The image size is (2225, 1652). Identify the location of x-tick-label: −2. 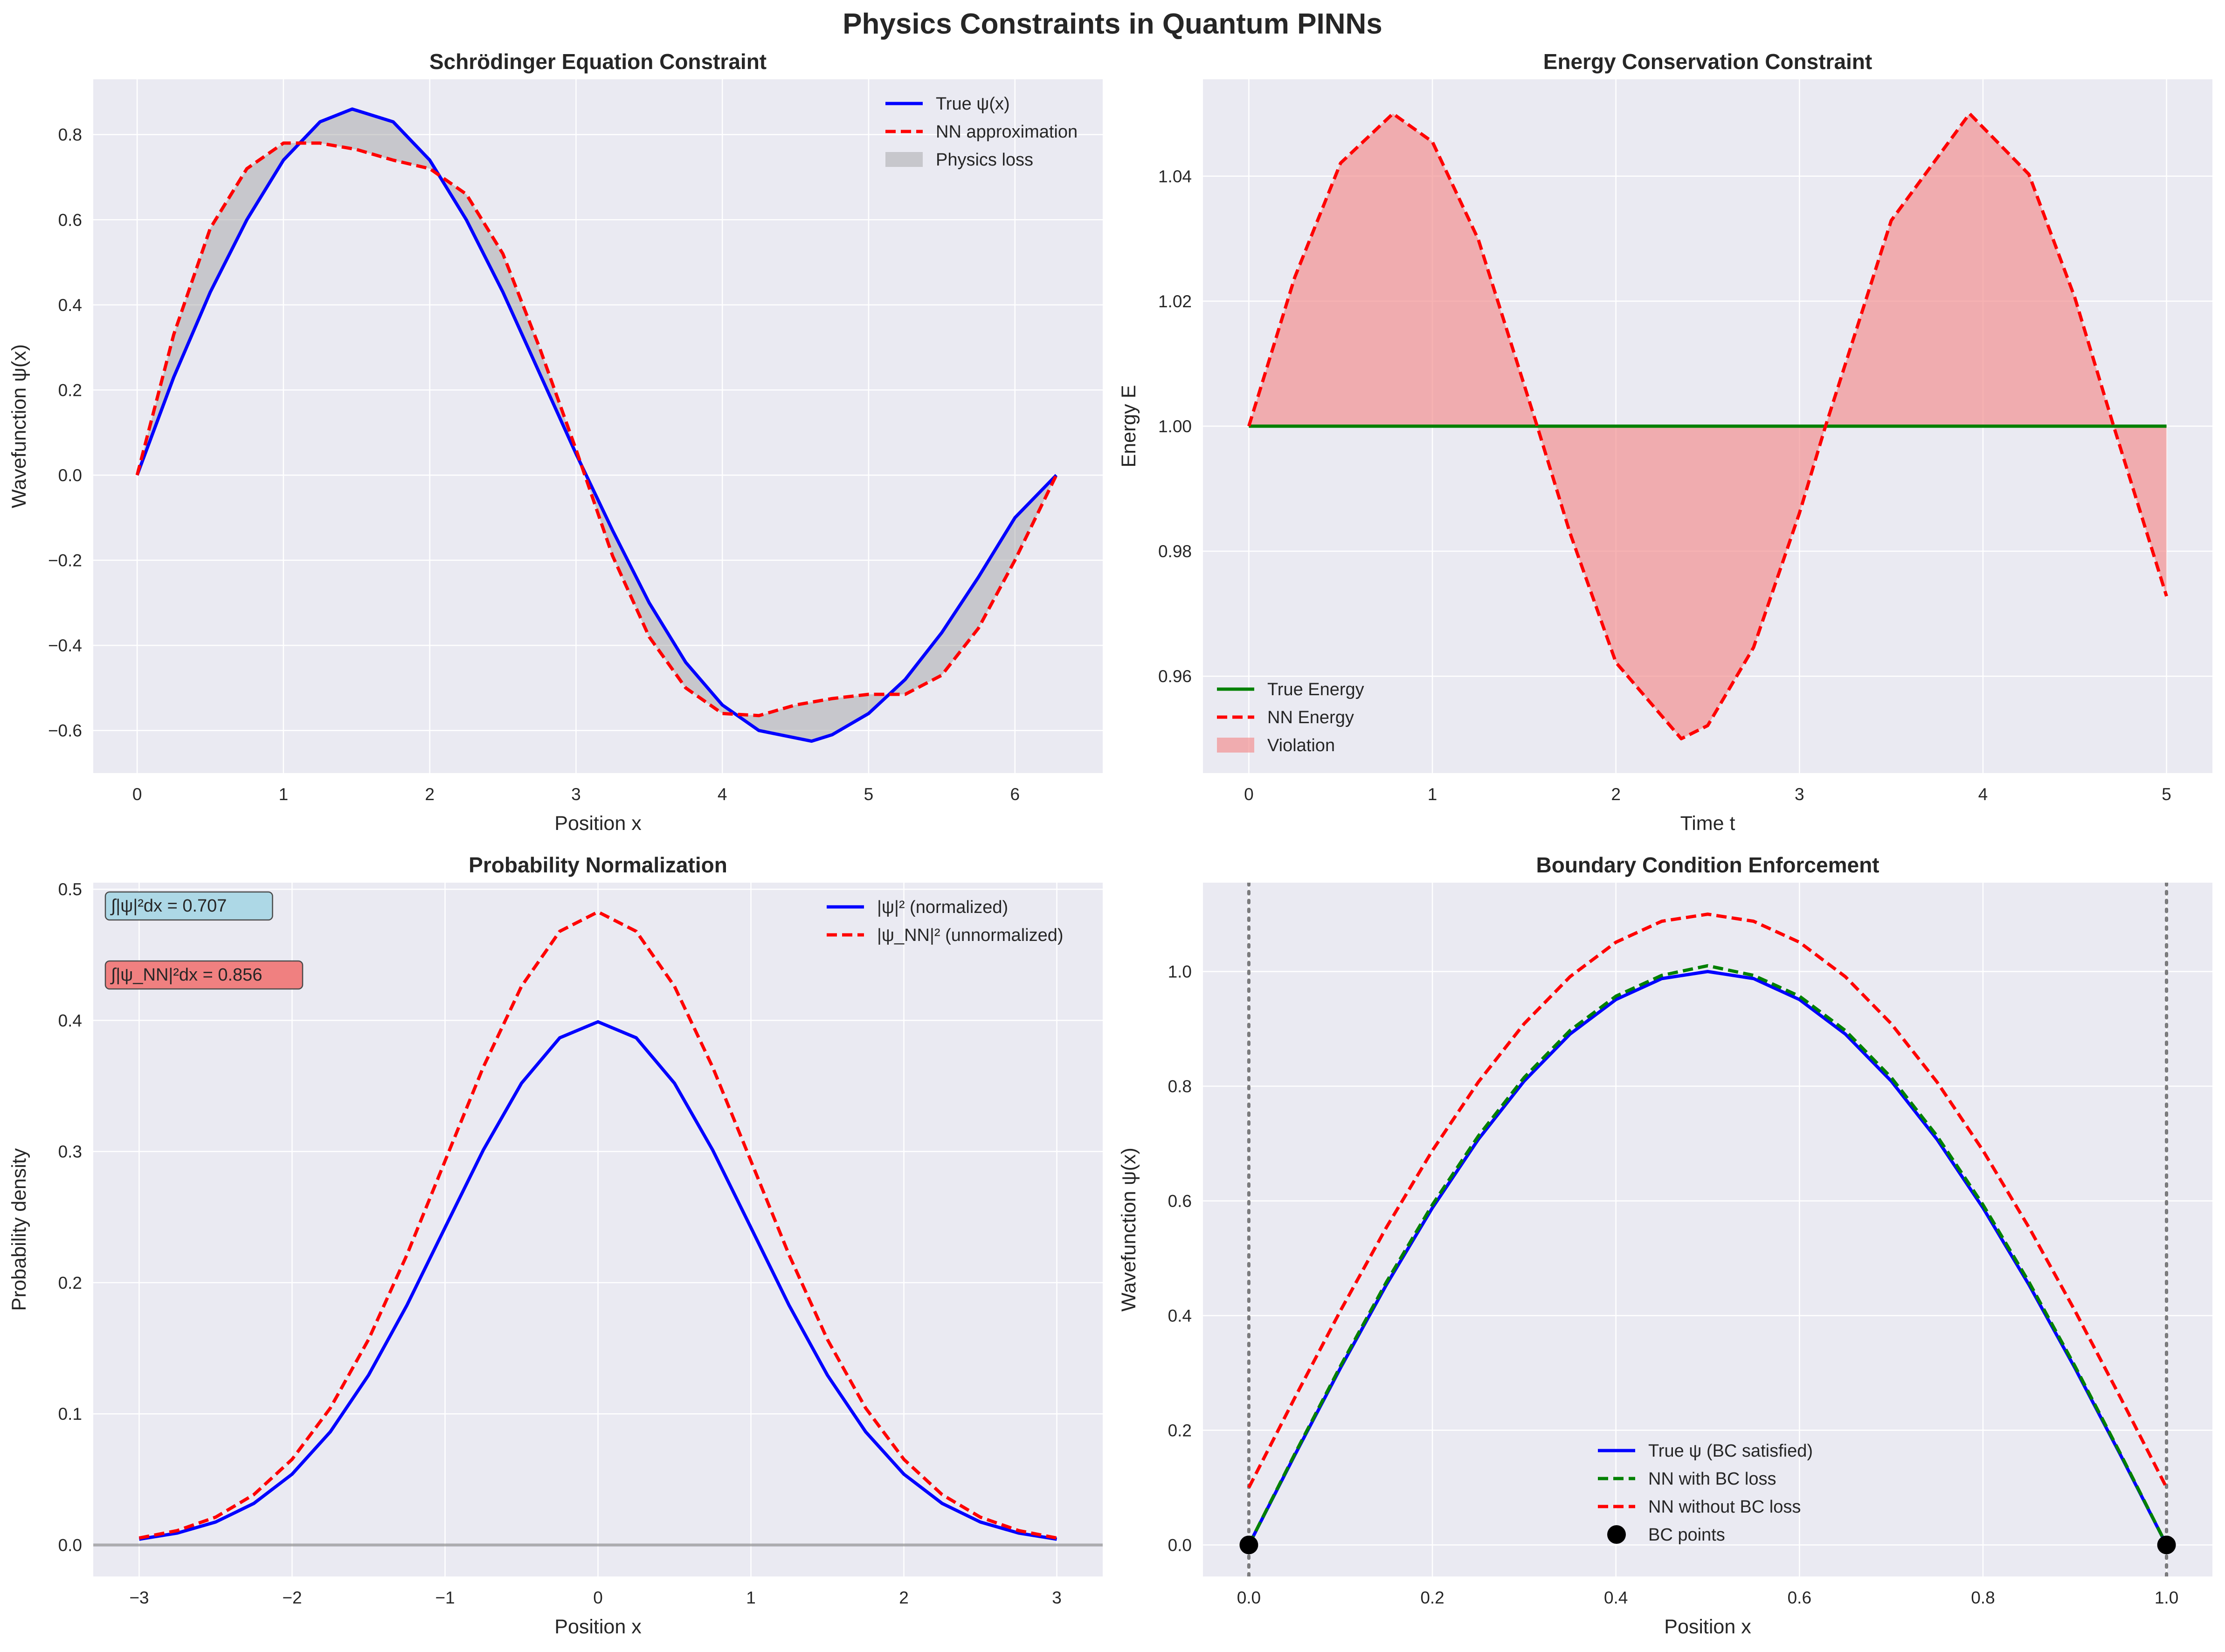
(292, 1597).